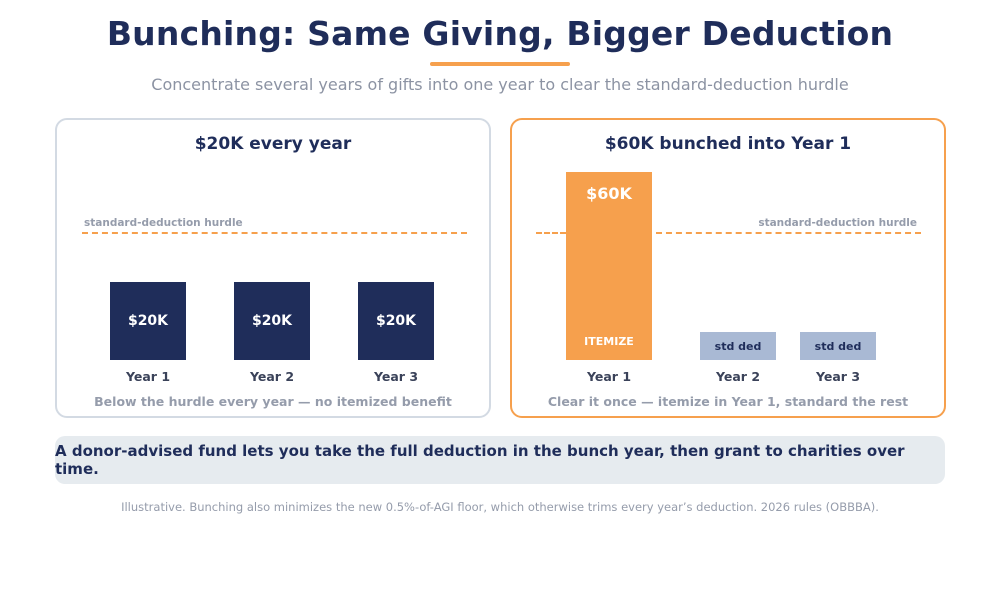 The width and height of the screenshot is (1000, 600). I want to click on bar-year-1: $20K, so click(148, 321).